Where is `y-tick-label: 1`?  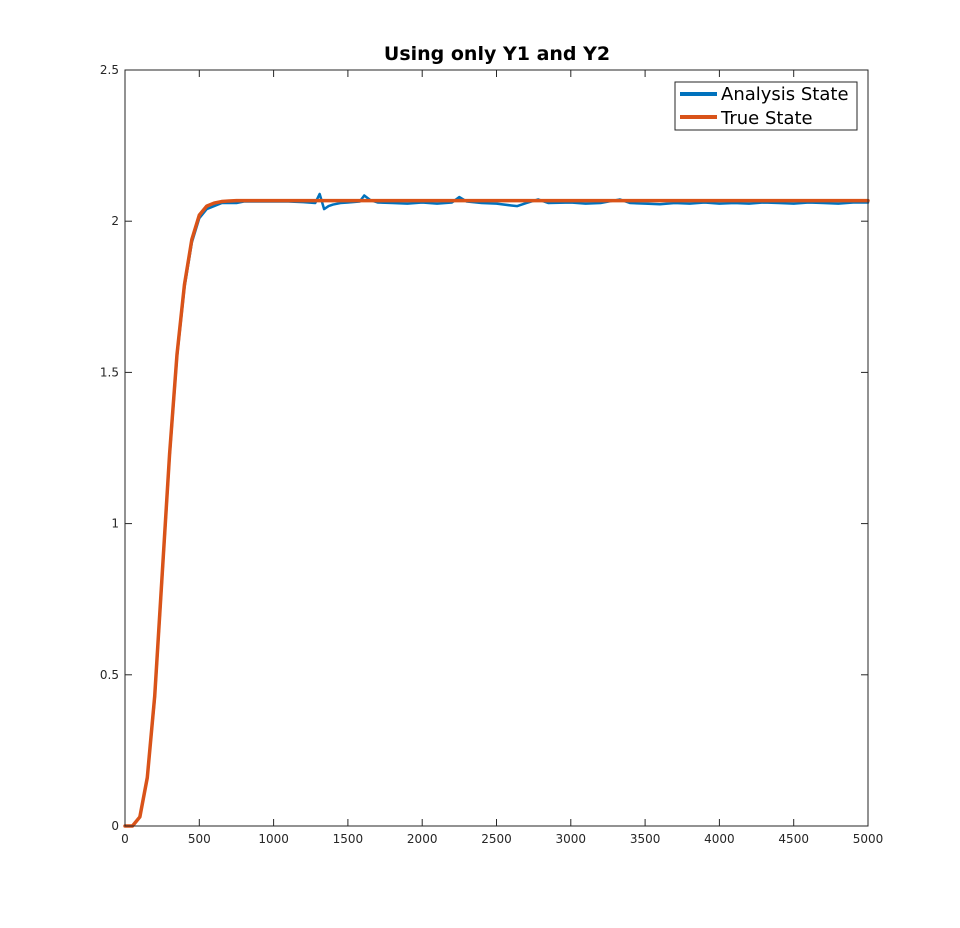 y-tick-label: 1 is located at coordinates (115, 524).